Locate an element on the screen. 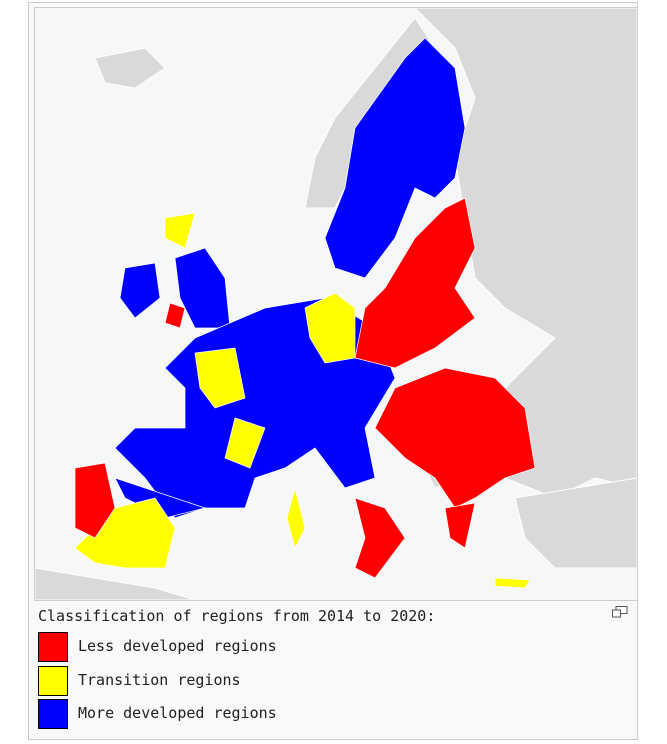  legend-label: Less developed regions is located at coordinates (177, 646).